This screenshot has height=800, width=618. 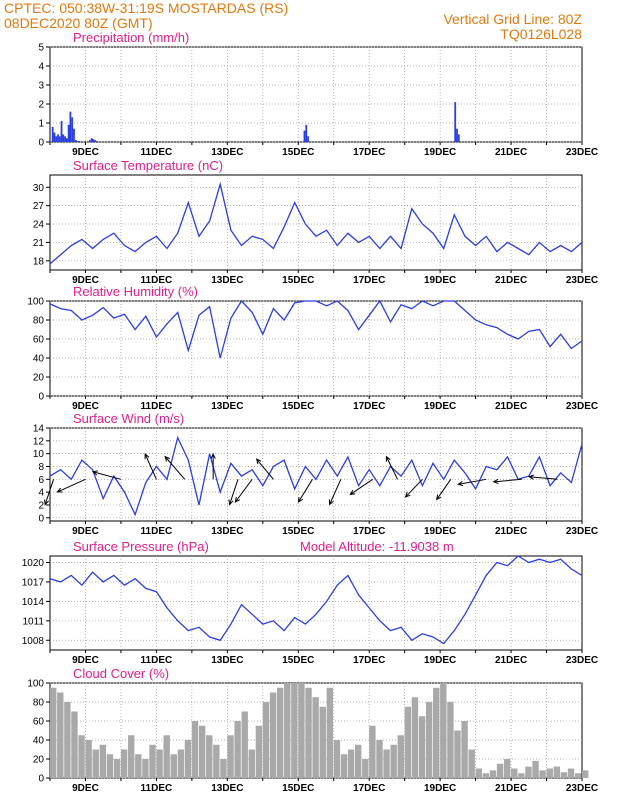 What do you see at coordinates (85, 280) in the screenshot?
I see `x-tick-label: 9DEC` at bounding box center [85, 280].